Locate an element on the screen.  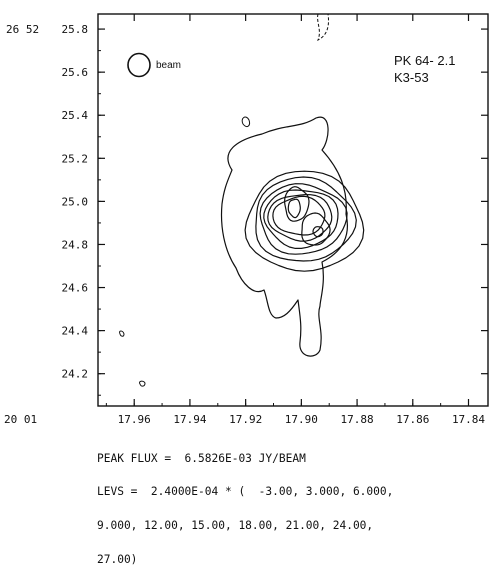
y-axis-prefix: 26 52 is located at coordinates (22, 29).